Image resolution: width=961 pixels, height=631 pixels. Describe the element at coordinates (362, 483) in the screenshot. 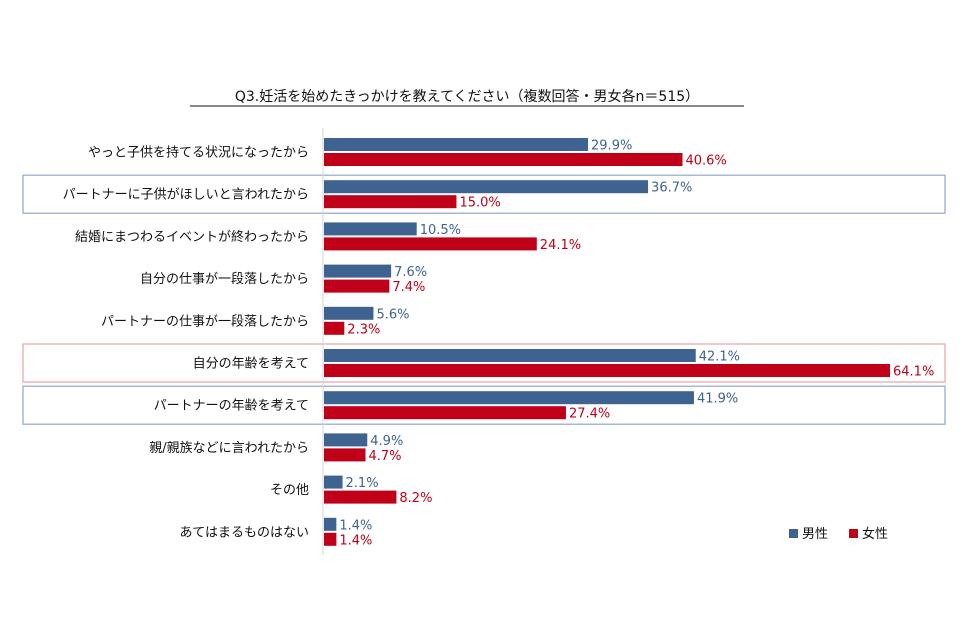

I see `data-label-male: 2.1%` at that location.